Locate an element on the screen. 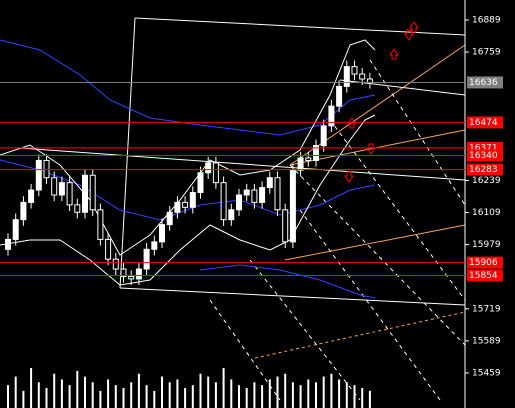  current-price-label: 16636 is located at coordinates (483, 83).